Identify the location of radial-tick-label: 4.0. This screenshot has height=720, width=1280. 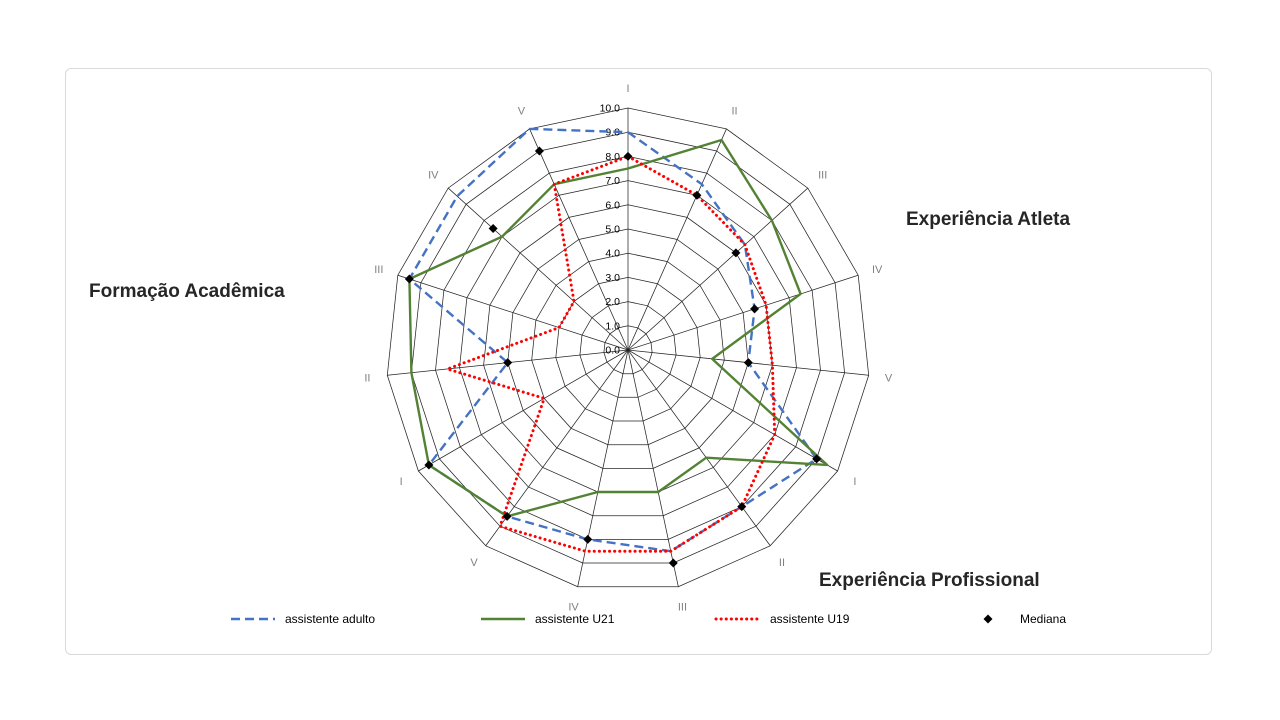
(612, 254).